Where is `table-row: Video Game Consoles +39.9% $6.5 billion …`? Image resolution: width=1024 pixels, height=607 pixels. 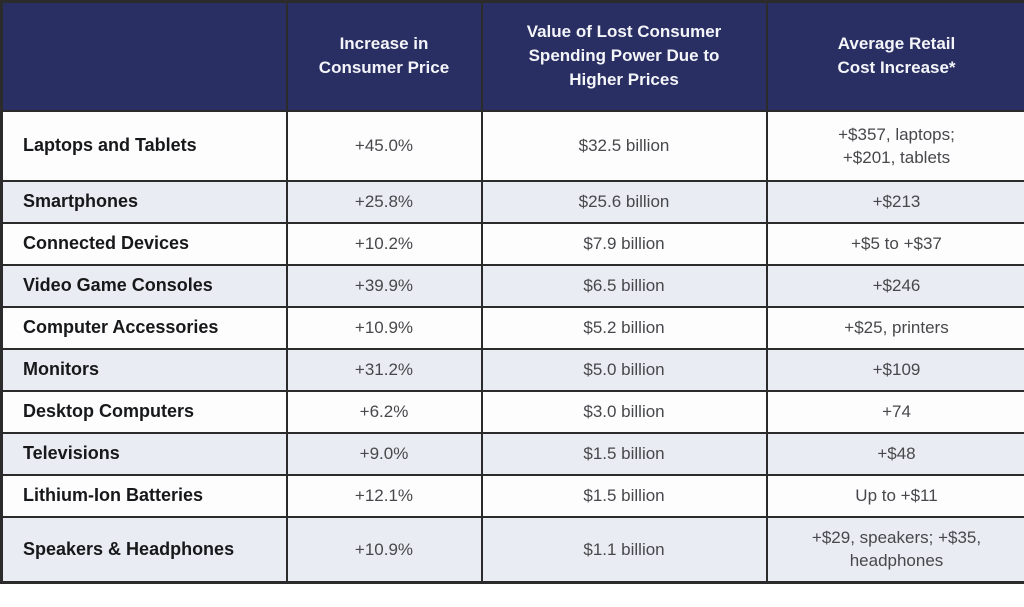
table-row: Video Game Consoles +39.9% $6.5 billion … is located at coordinates (512, 285).